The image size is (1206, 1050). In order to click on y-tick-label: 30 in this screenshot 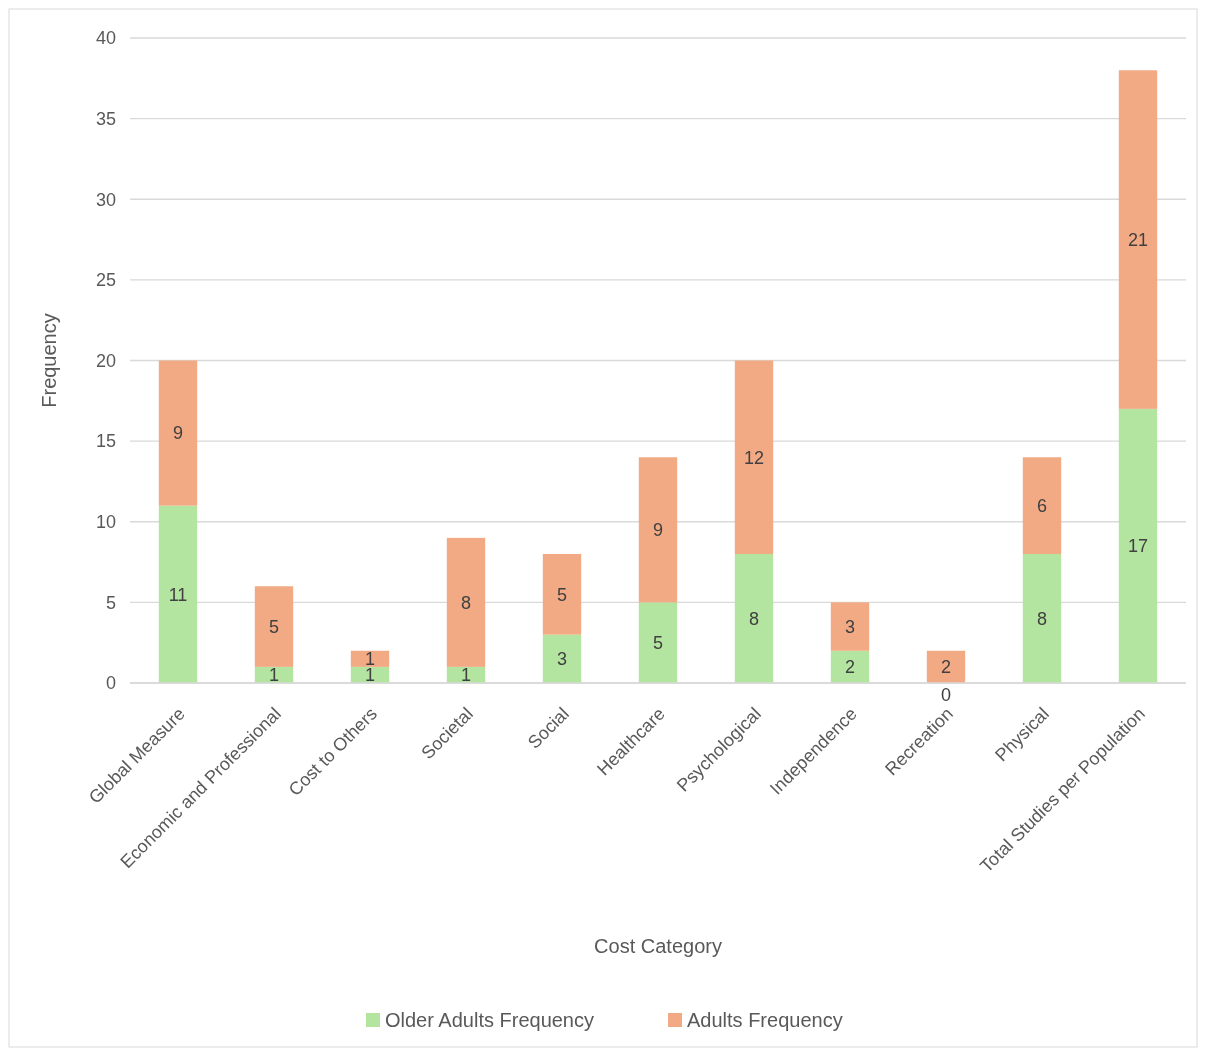, I will do `click(105, 199)`.